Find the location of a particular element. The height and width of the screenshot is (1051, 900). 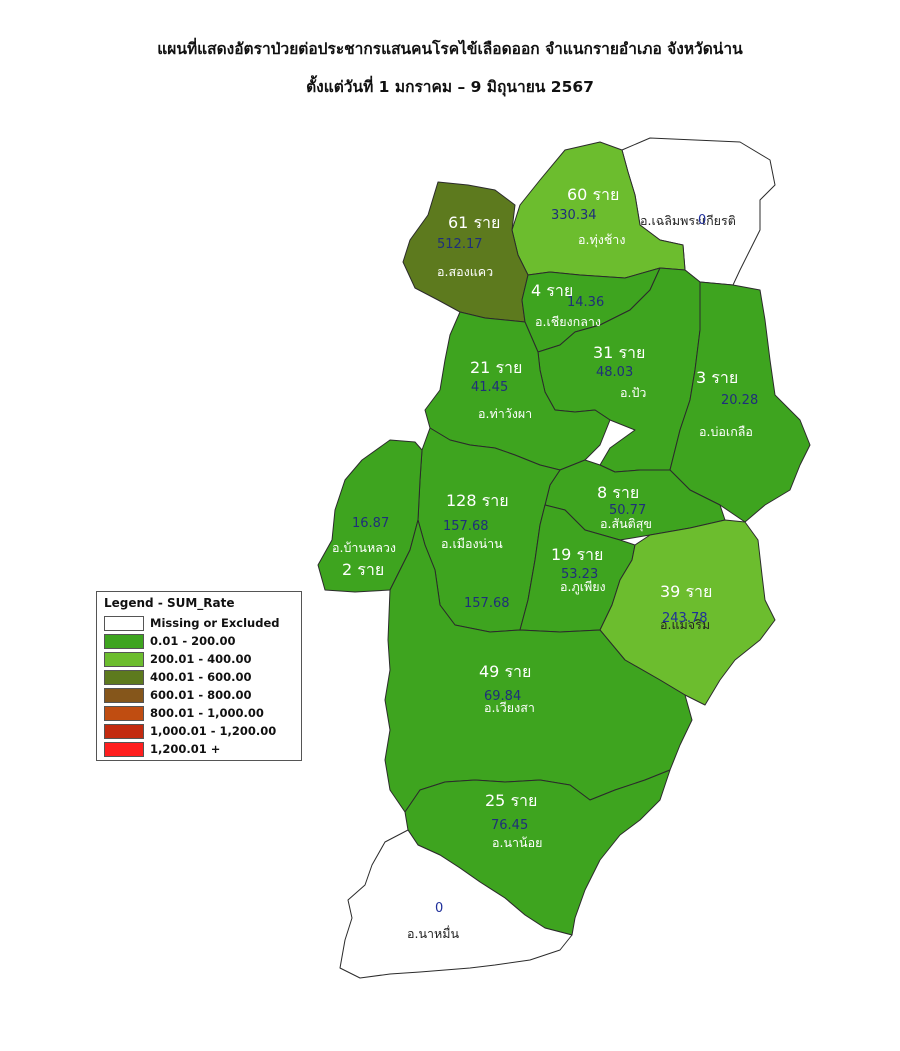

district-maecharim is located at coordinates (687, 612).